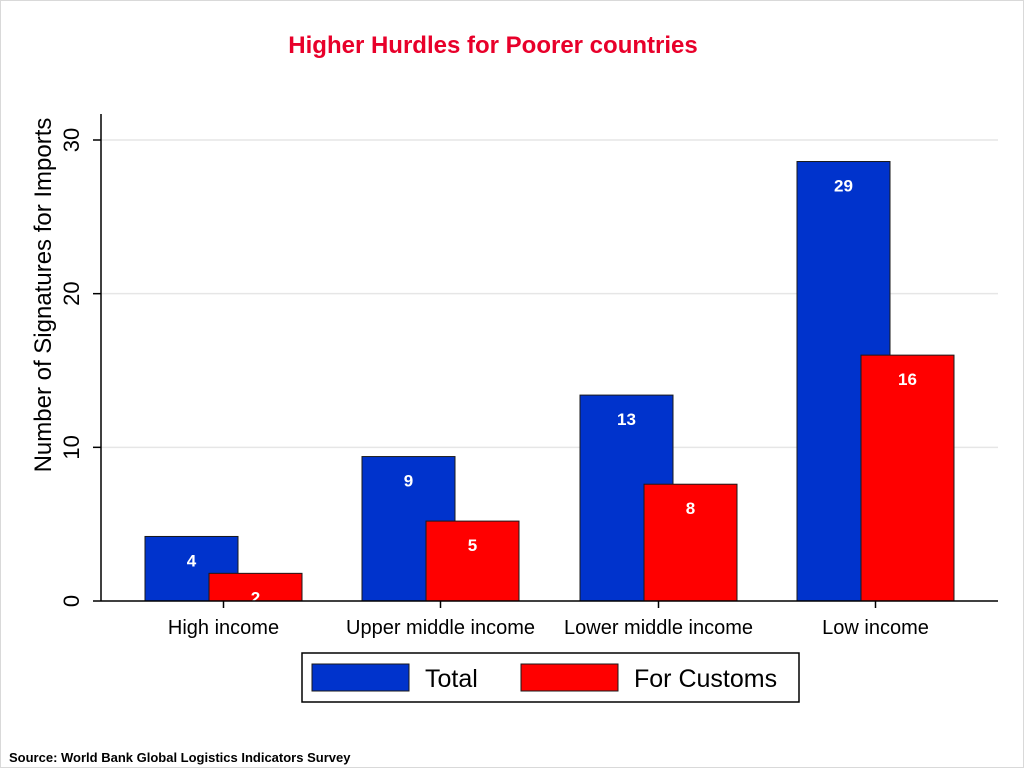 This screenshot has height=768, width=1024. What do you see at coordinates (71, 601) in the screenshot?
I see `y-tick-label: 0` at bounding box center [71, 601].